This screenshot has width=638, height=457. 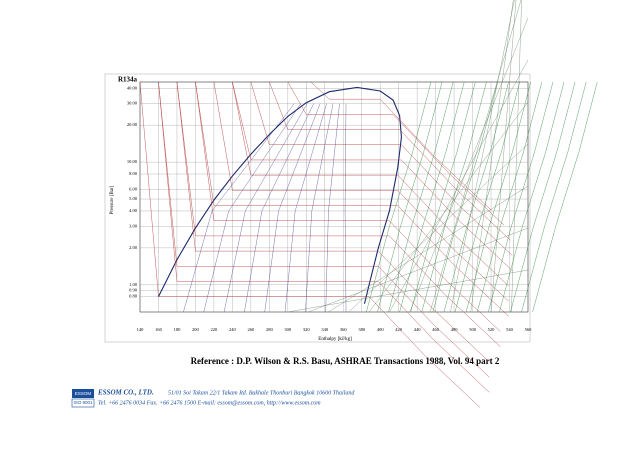 I want to click on x-tick-label: 260, so click(x=251, y=329).